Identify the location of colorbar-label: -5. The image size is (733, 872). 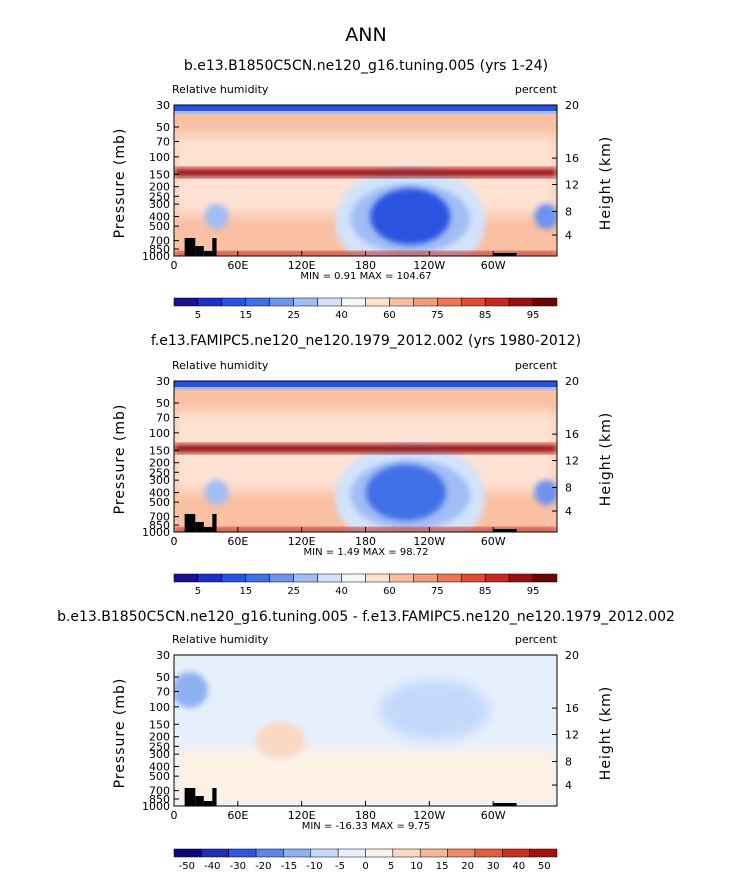
(340, 866).